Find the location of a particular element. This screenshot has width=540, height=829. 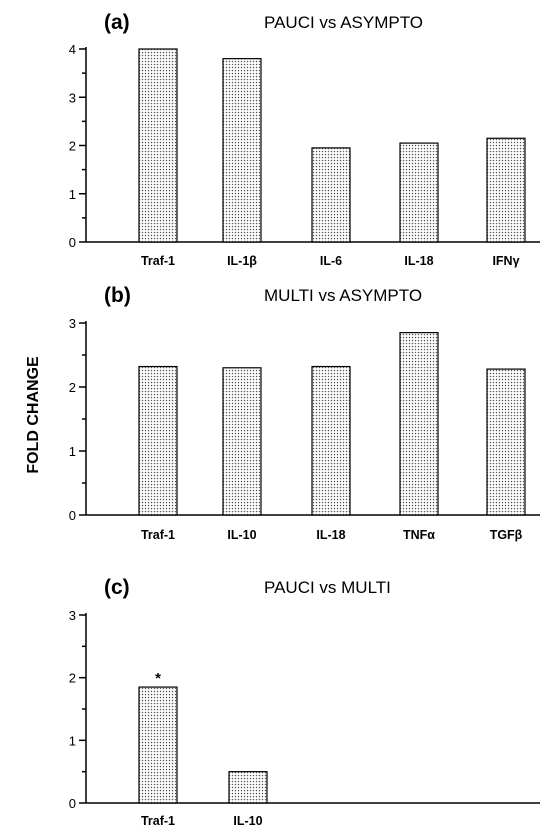

panel-title: PAUCI vs MULTI is located at coordinates (327, 587).